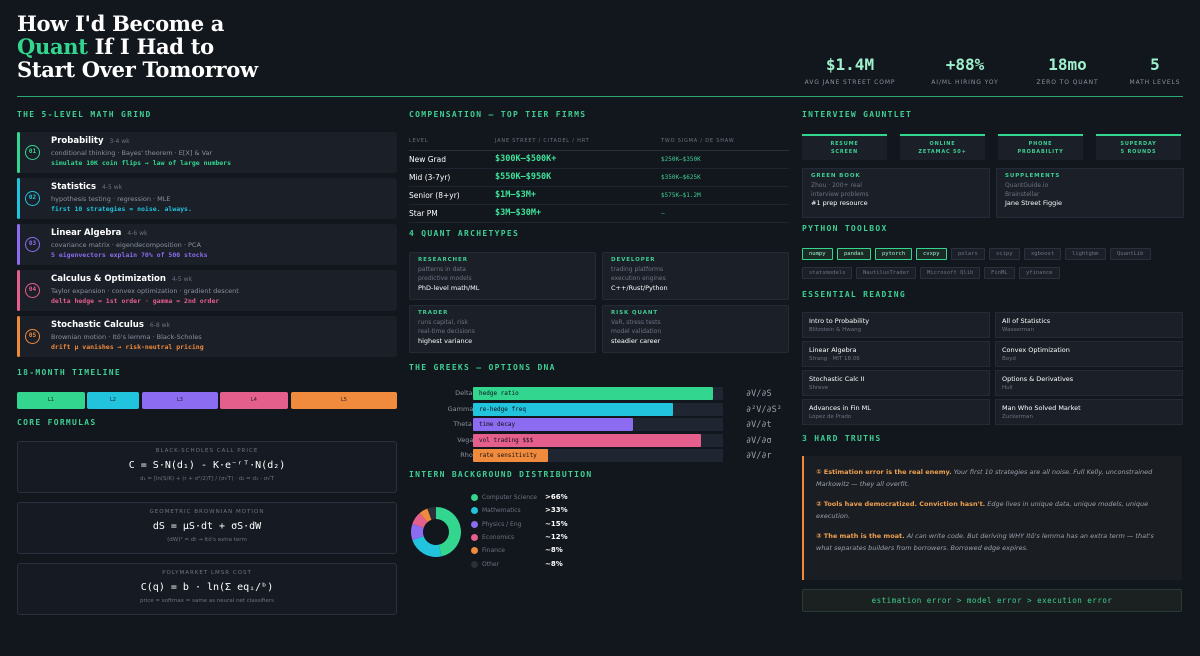 This screenshot has height=656, width=1200. I want to click on tool-chip-pandas: pandas, so click(854, 254).